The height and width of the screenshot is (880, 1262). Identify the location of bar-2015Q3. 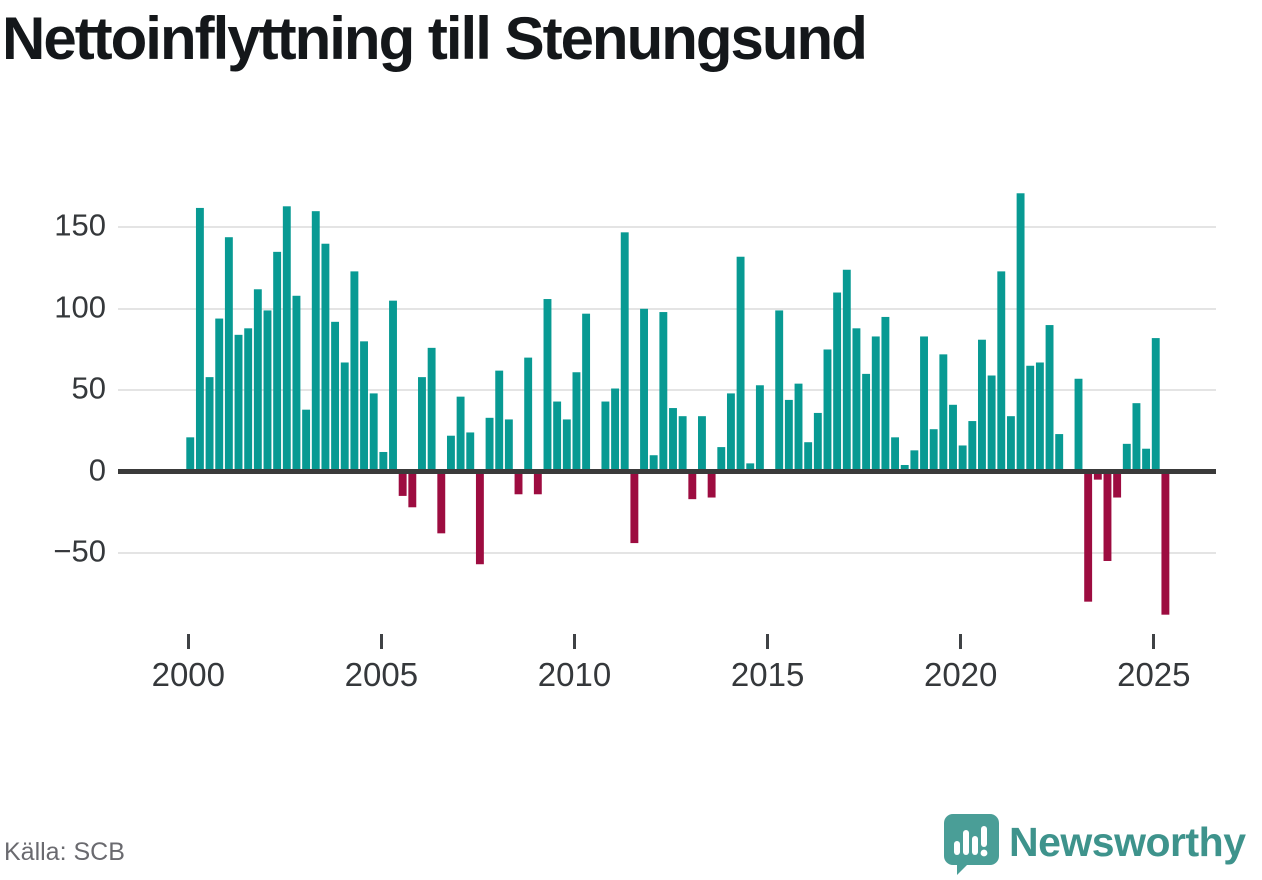
(788, 435).